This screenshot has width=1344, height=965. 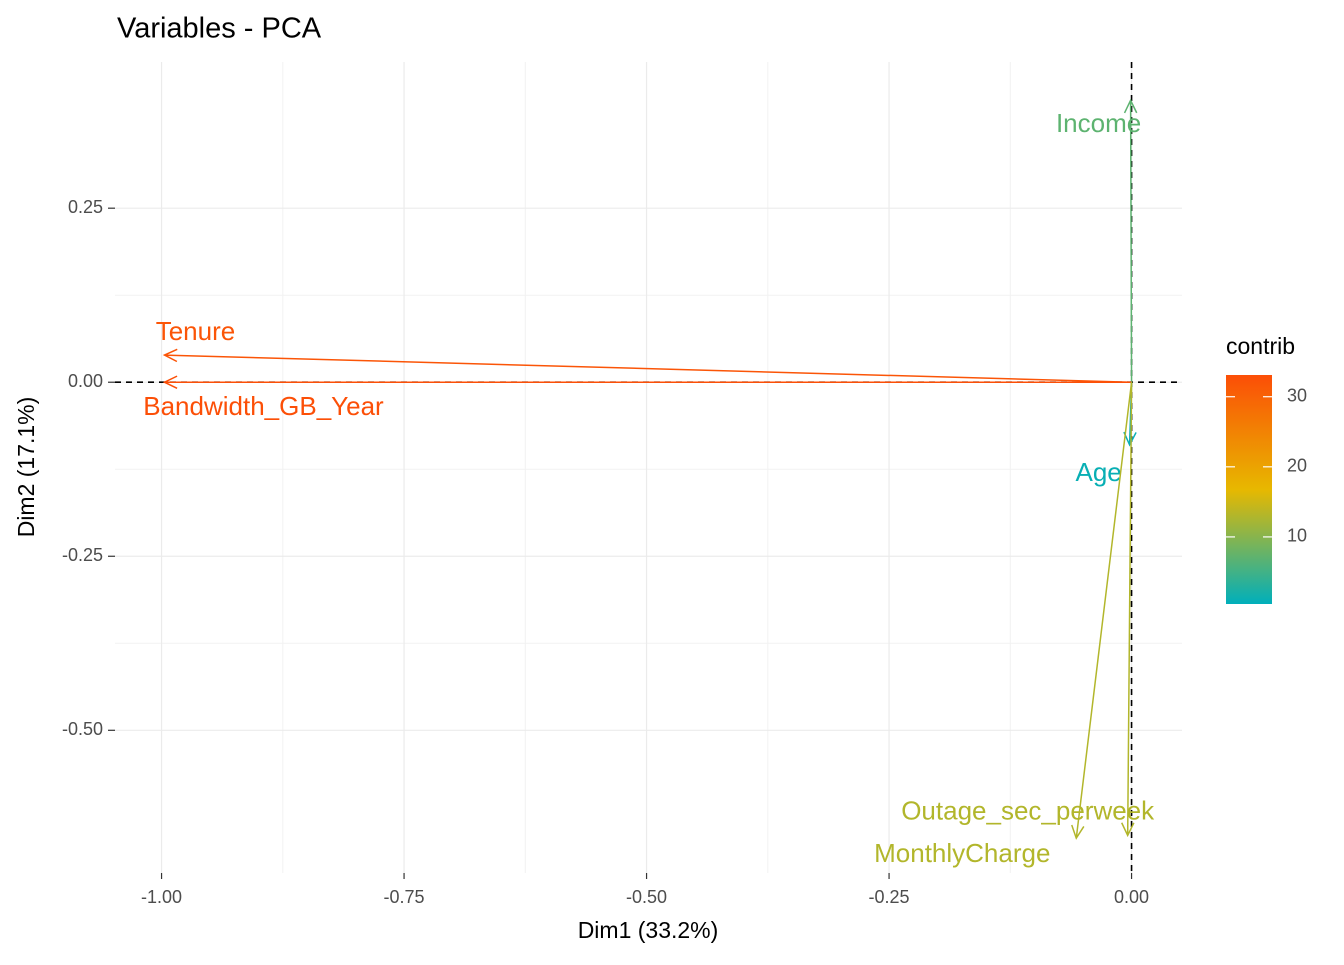 I want to click on variable-label: MonthlyCharge, so click(x=962, y=853).